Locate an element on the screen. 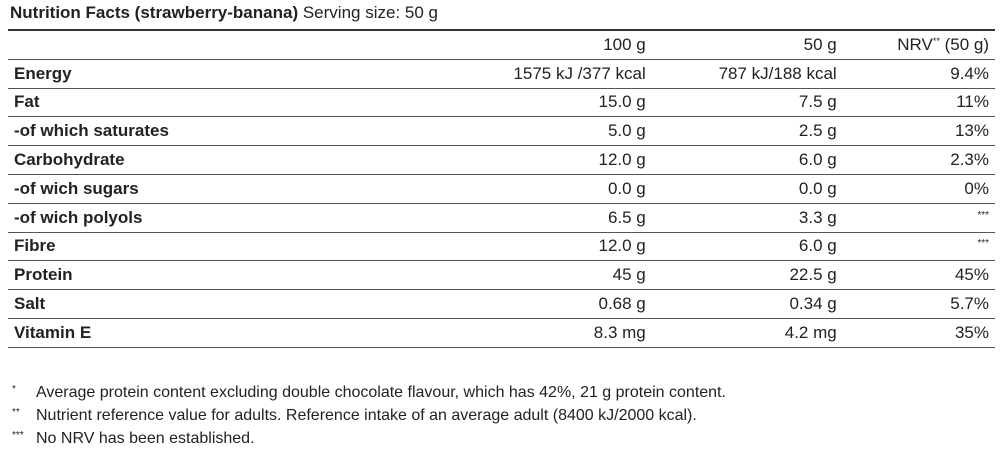 This screenshot has height=464, width=1000. footnote: *** No NRV has been established. is located at coordinates (133, 439).